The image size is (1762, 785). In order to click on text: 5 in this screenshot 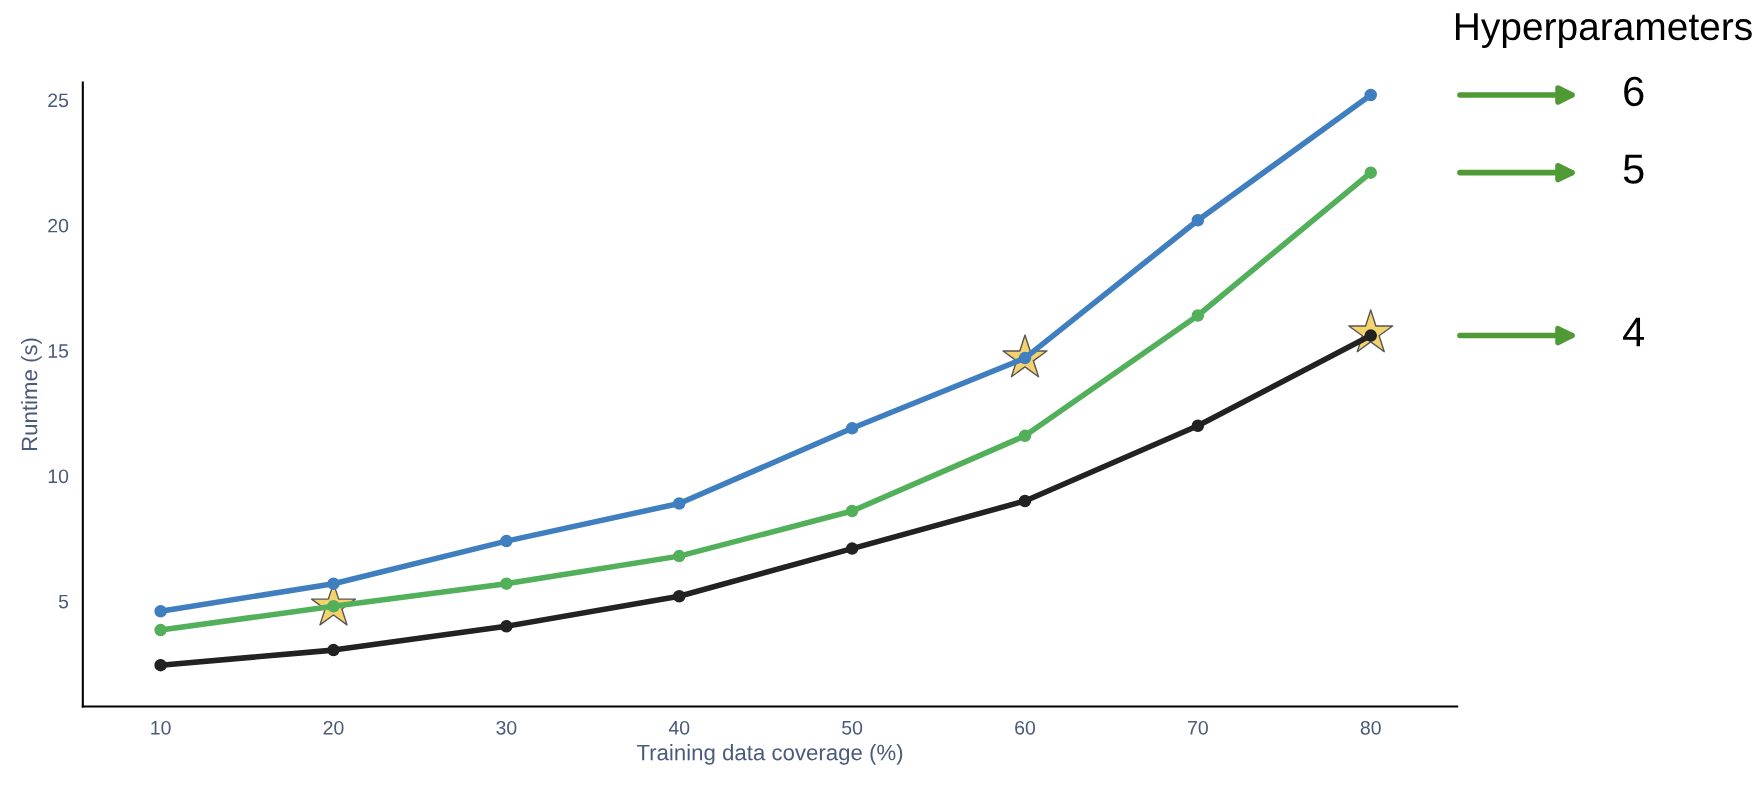, I will do `click(1633, 169)`.